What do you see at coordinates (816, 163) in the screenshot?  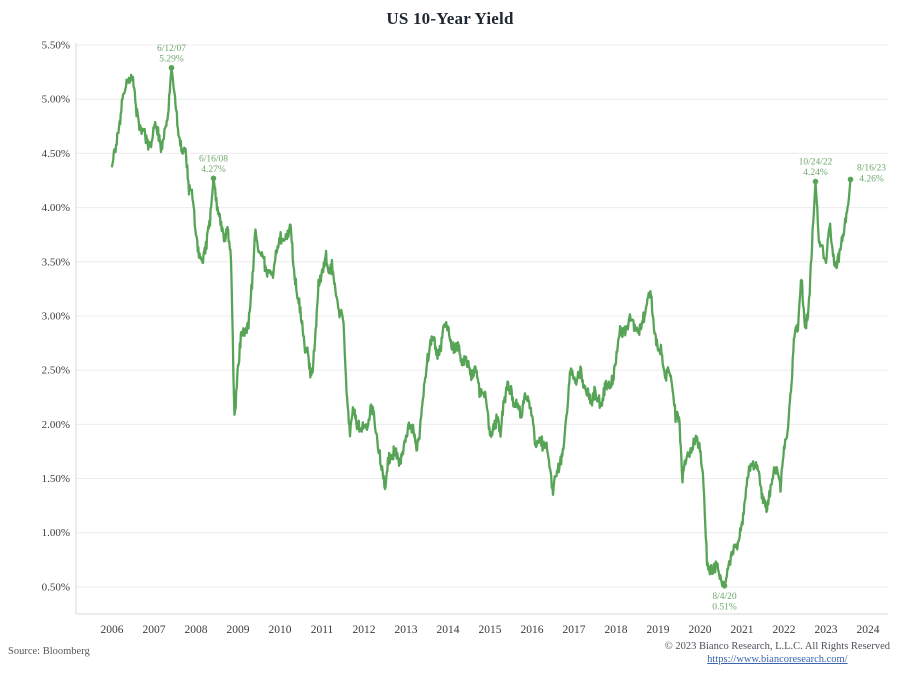 I see `callout-date-label: 10/24/22` at bounding box center [816, 163].